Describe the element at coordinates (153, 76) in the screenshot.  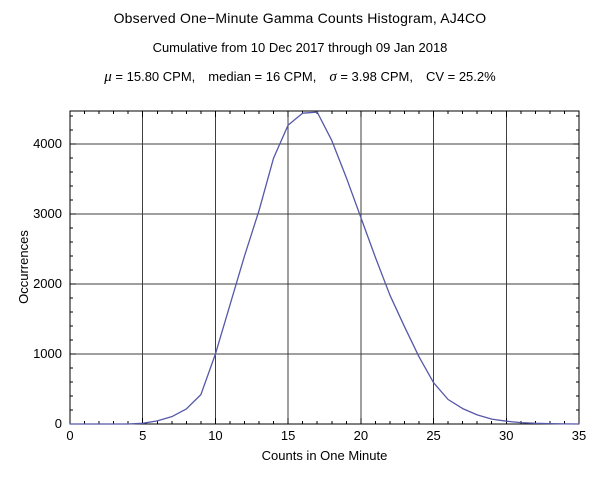
I see `mu-value: = 15.80 CPM,` at that location.